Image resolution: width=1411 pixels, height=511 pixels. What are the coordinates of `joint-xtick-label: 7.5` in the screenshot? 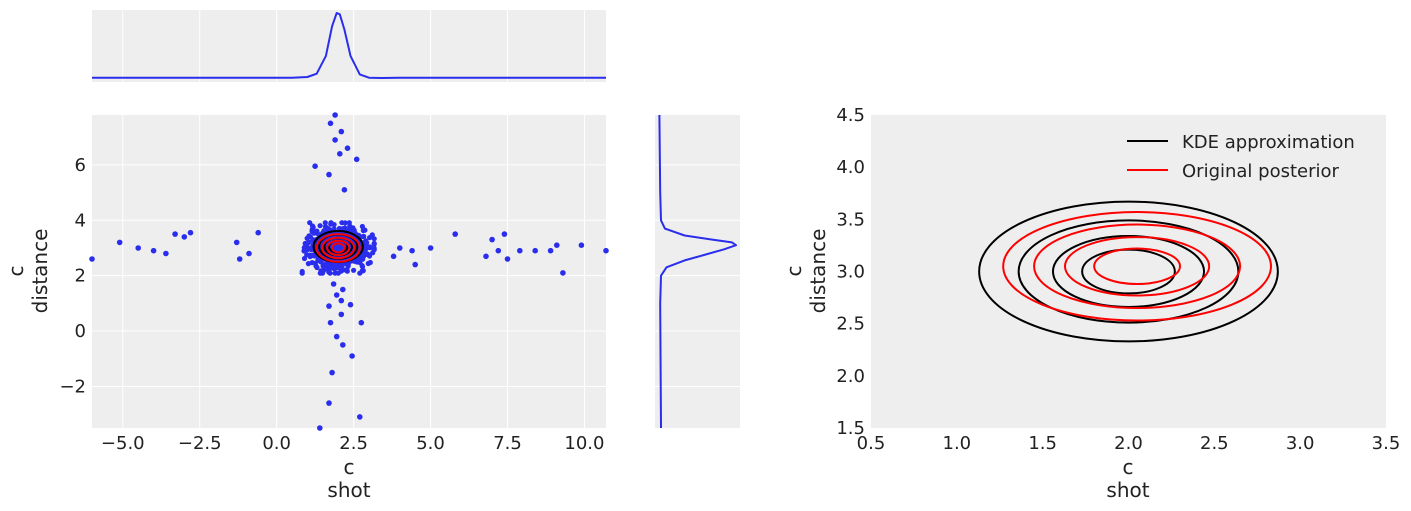 It's located at (507, 443).